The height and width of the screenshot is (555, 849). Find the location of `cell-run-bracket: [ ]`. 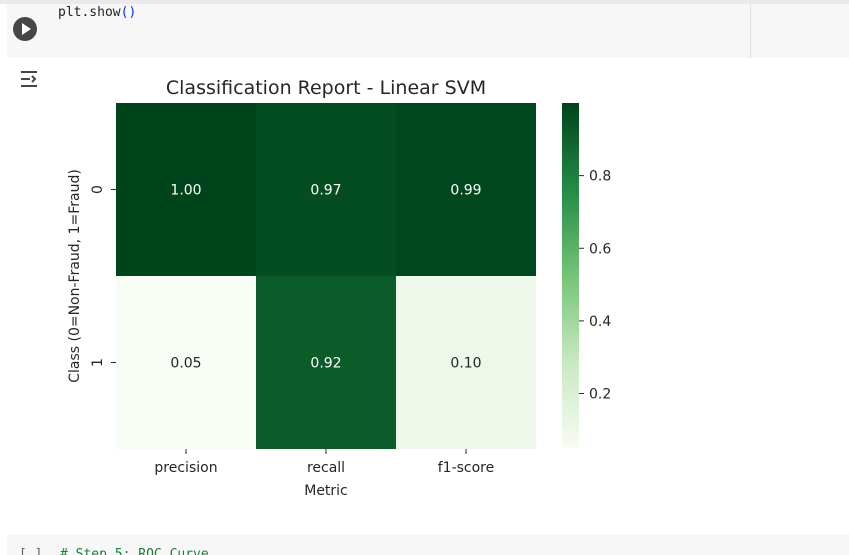

cell-run-bracket: [ ] is located at coordinates (31, 551).